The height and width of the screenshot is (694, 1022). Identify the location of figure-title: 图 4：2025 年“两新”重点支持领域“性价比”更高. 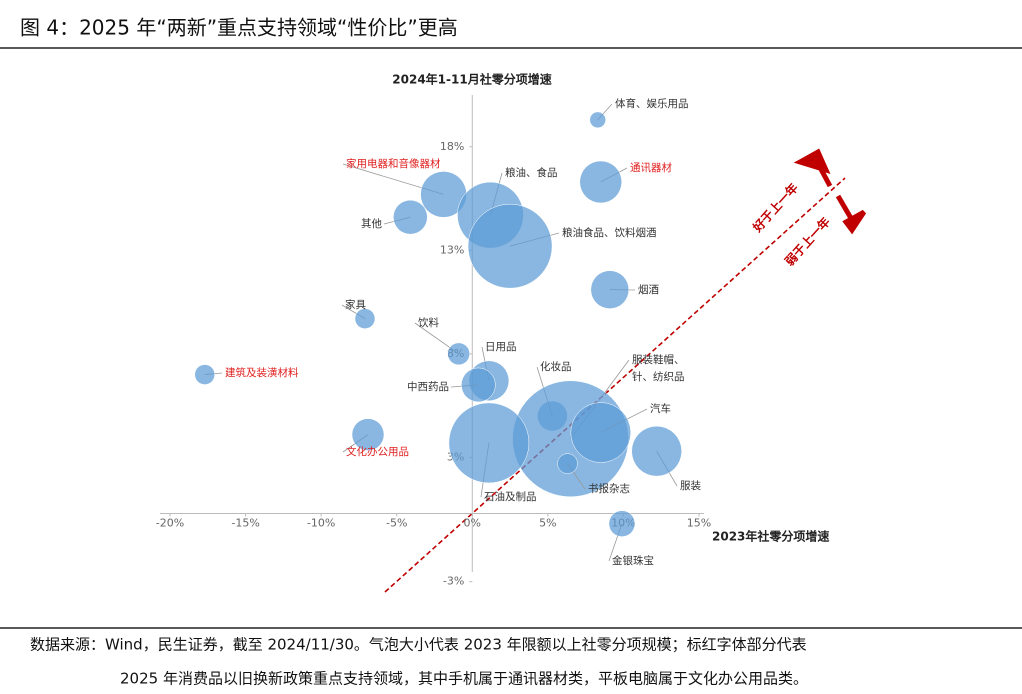
(239, 28).